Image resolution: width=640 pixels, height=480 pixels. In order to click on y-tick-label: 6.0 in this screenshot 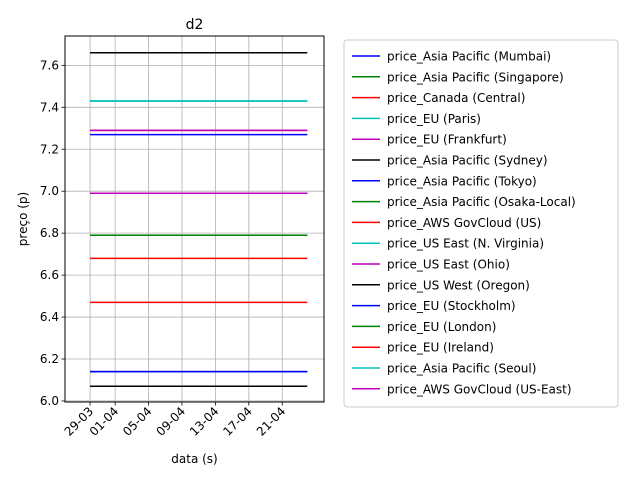, I will do `click(49, 401)`.